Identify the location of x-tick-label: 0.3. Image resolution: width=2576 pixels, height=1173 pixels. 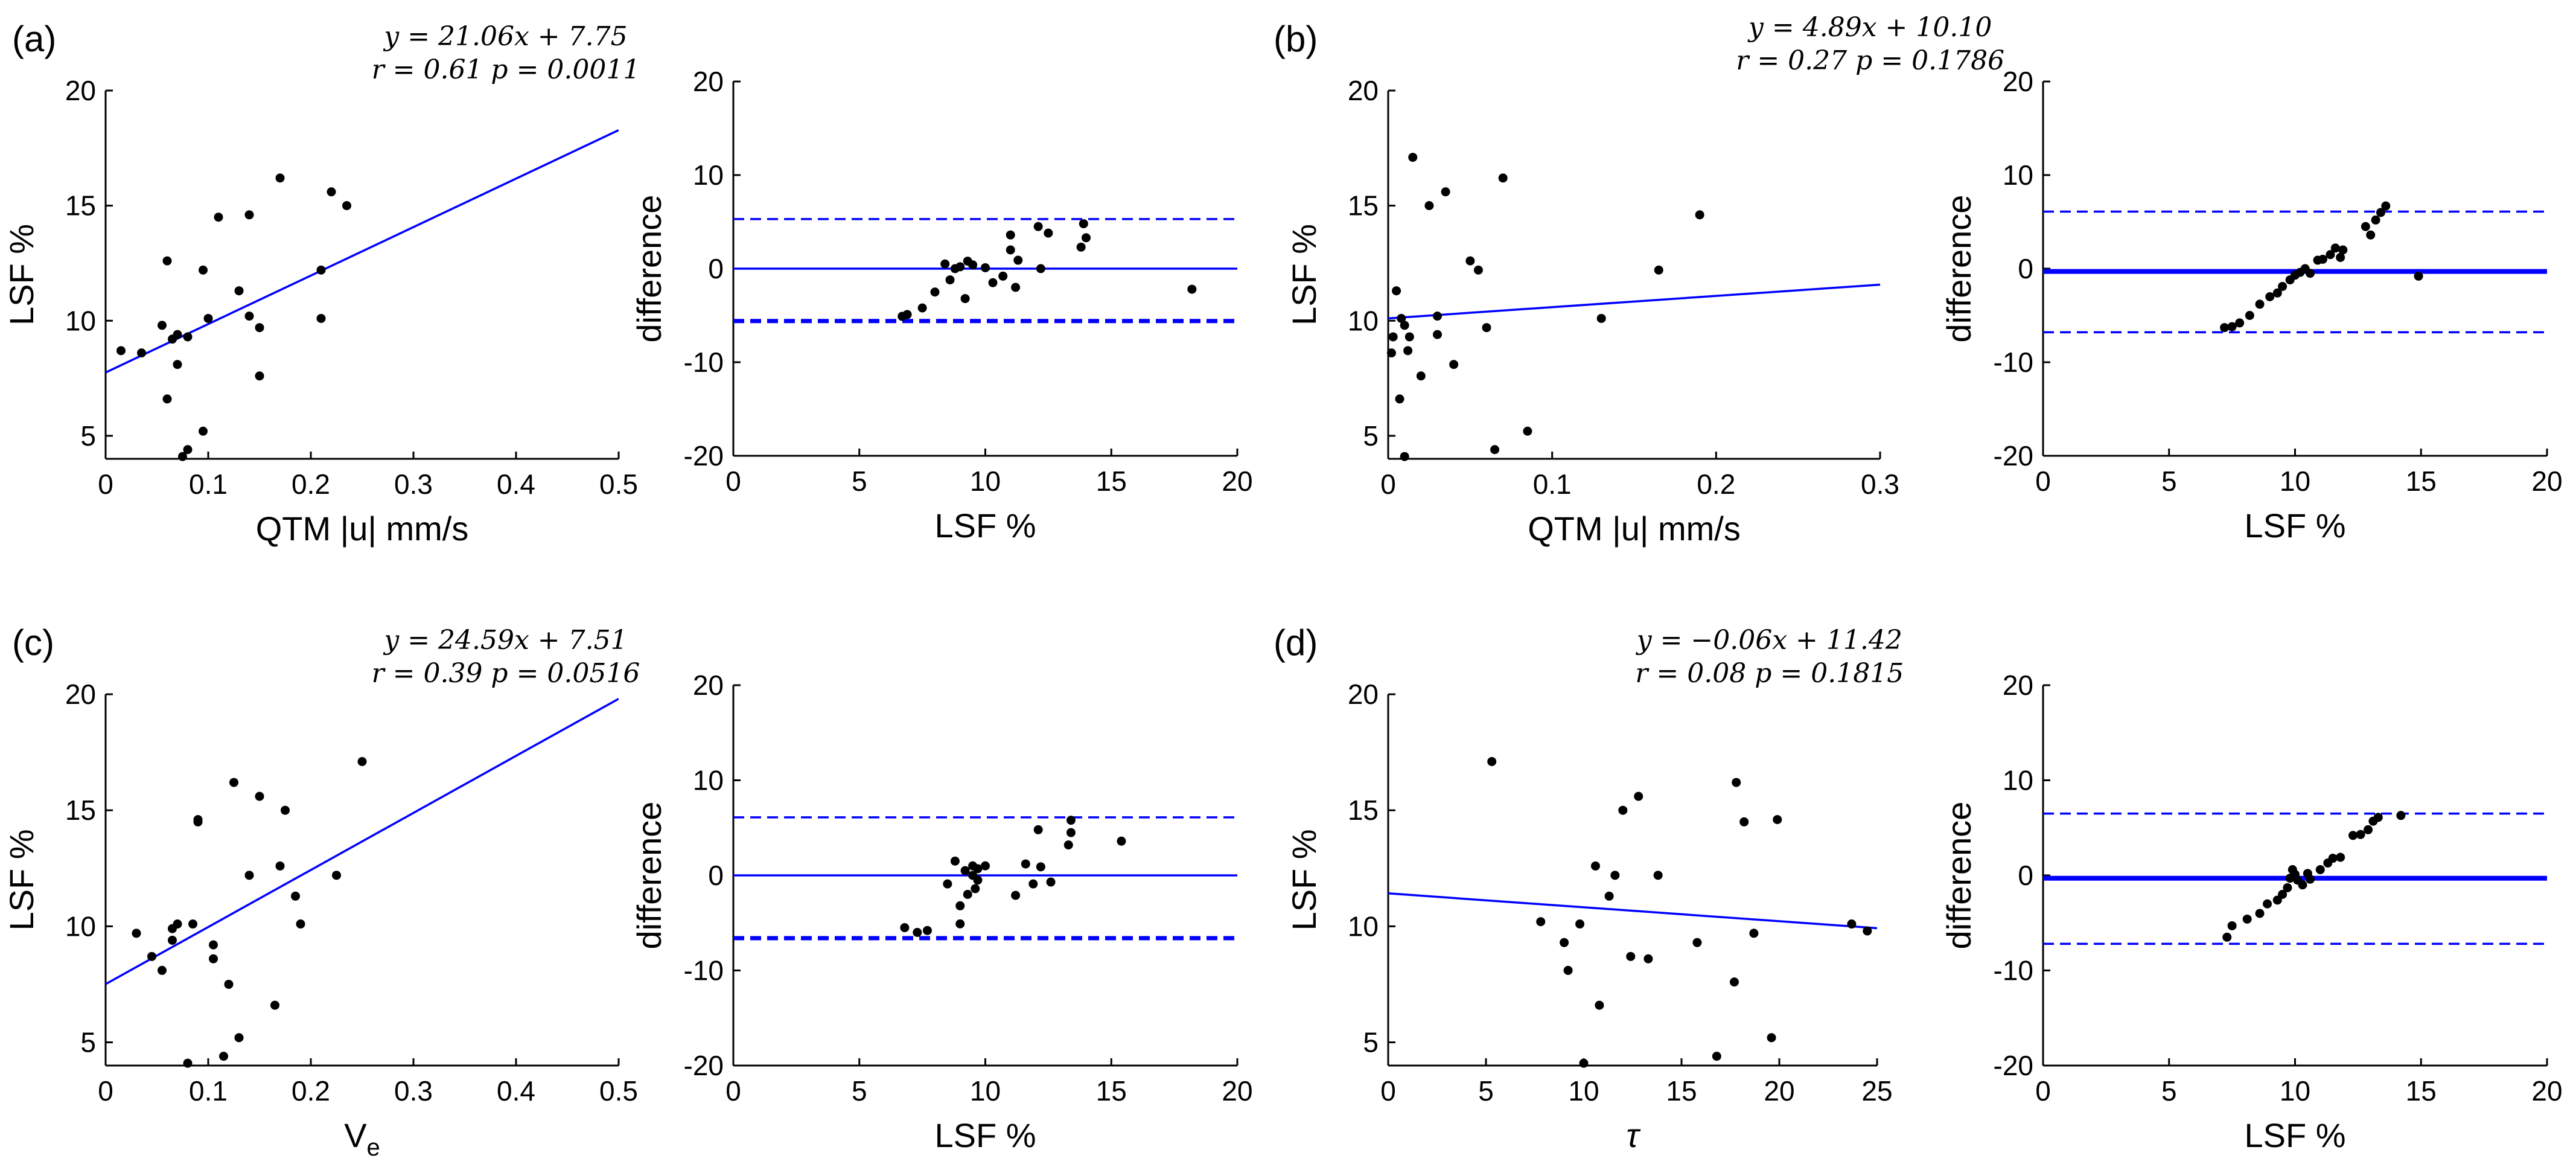
(413, 1091).